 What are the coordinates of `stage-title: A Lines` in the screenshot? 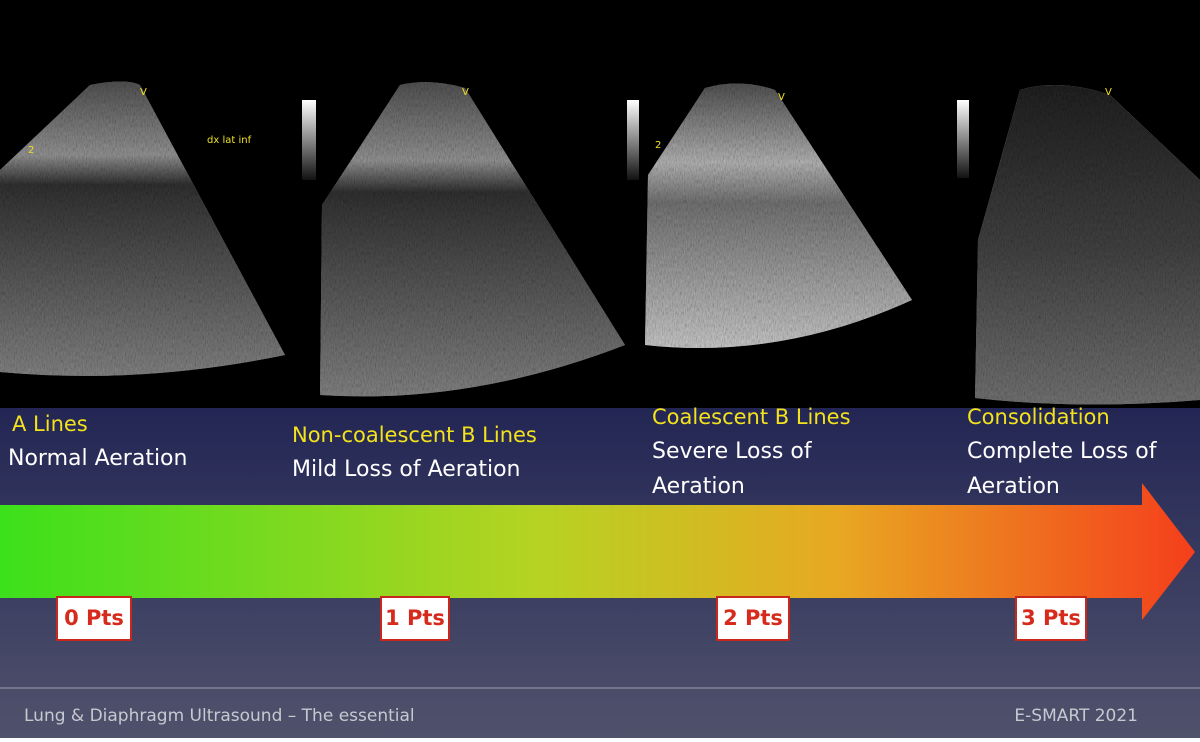 It's located at (50, 424).